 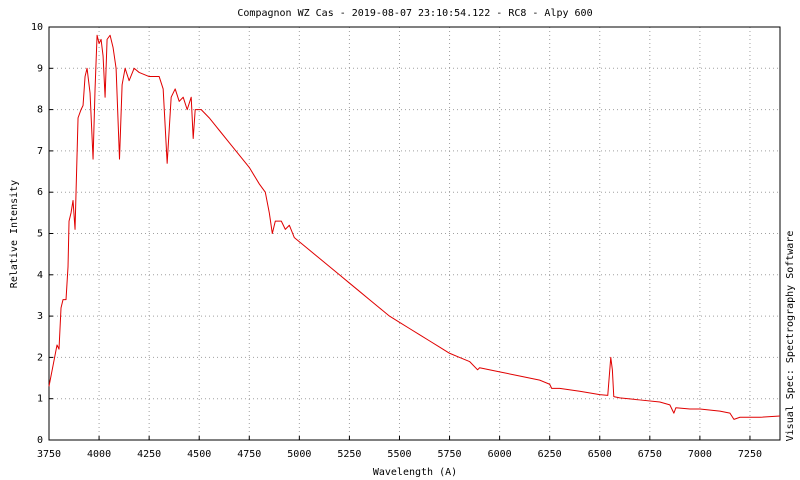 What do you see at coordinates (750, 454) in the screenshot?
I see `x-tick-label: 7250` at bounding box center [750, 454].